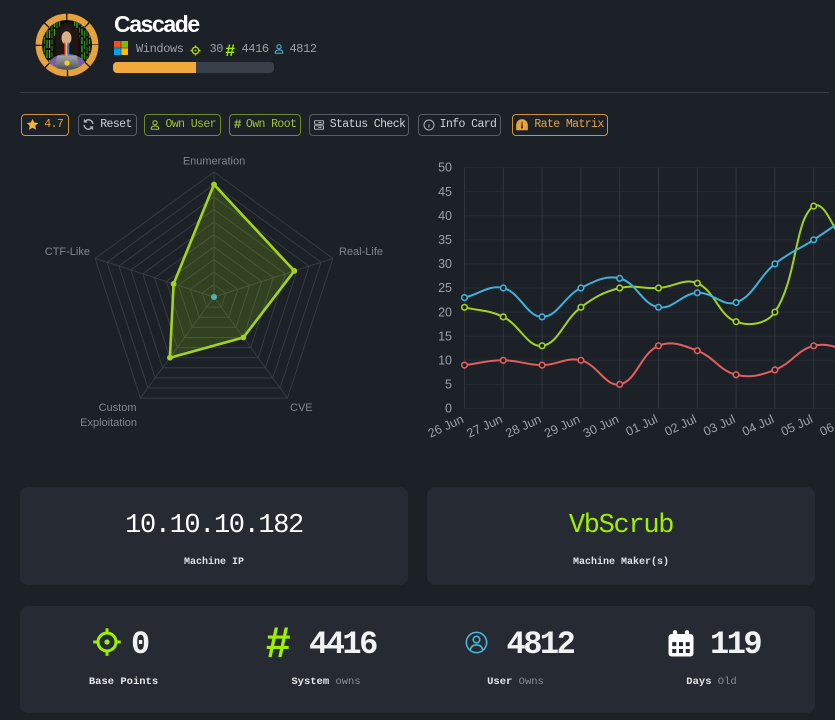  What do you see at coordinates (445, 264) in the screenshot?
I see `svg-text: 30` at bounding box center [445, 264].